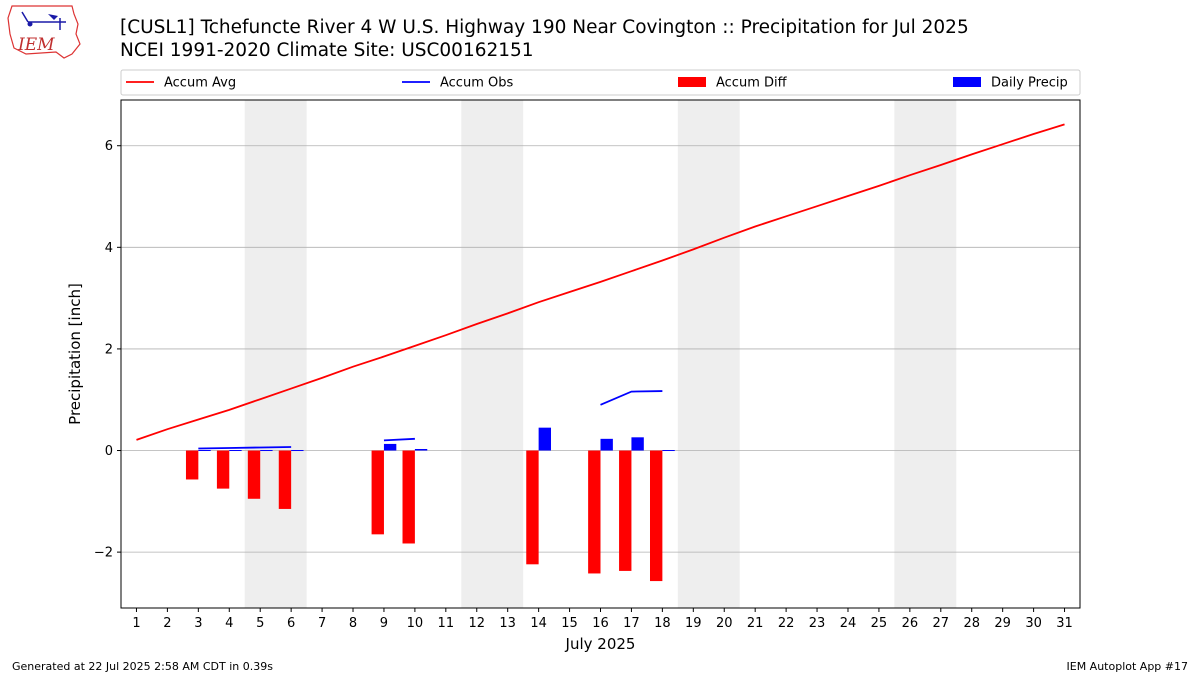  I want to click on legend: Accum Avg Accum Obs Accum Diff Daily Precip, so click(600, 82).